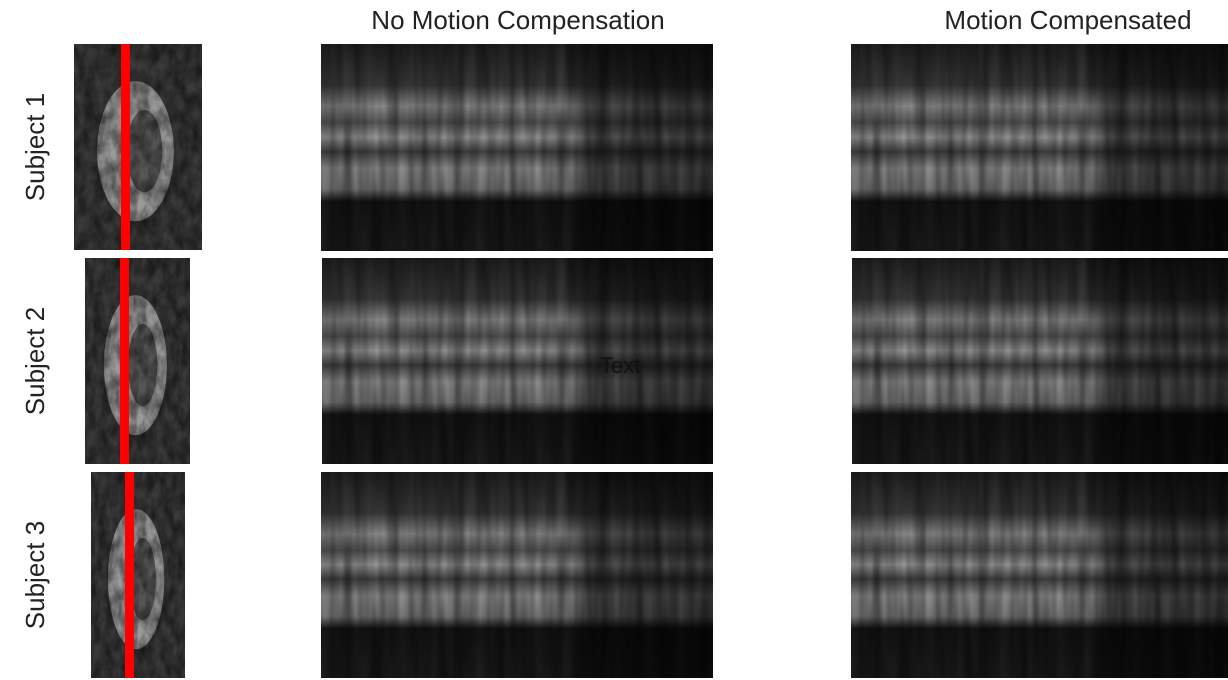  What do you see at coordinates (35, 147) in the screenshot?
I see `row-label: Subject 1` at bounding box center [35, 147].